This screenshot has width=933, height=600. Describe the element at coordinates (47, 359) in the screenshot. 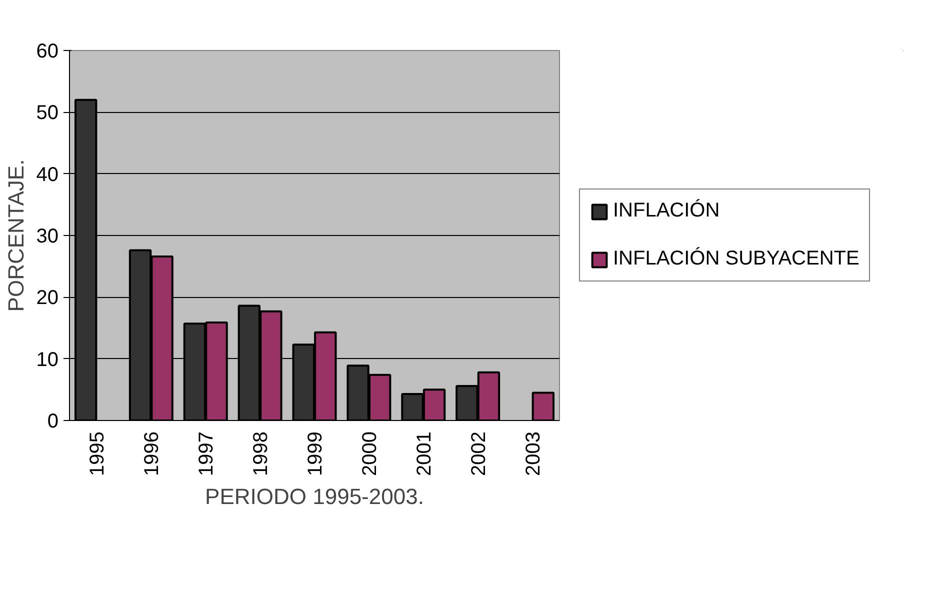

I see `y-tick-label: 10` at that location.